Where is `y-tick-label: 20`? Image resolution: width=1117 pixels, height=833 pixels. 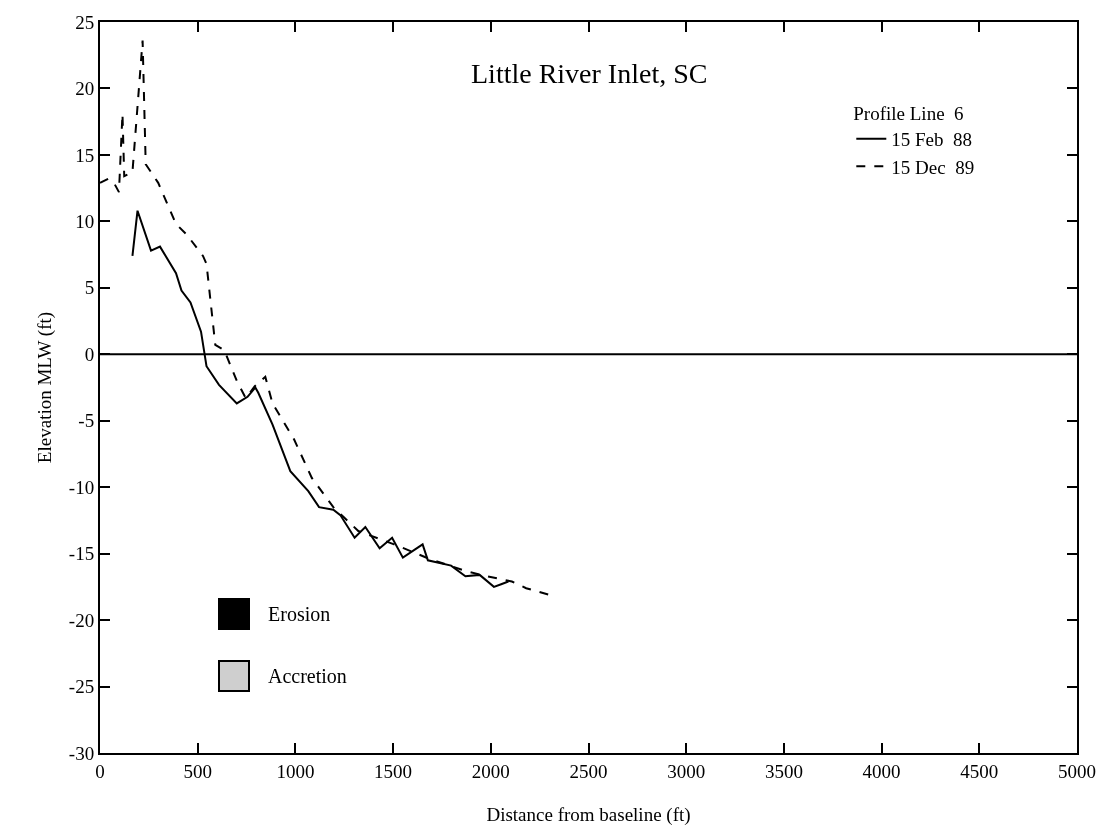 y-tick-label: 20 is located at coordinates (85, 89).